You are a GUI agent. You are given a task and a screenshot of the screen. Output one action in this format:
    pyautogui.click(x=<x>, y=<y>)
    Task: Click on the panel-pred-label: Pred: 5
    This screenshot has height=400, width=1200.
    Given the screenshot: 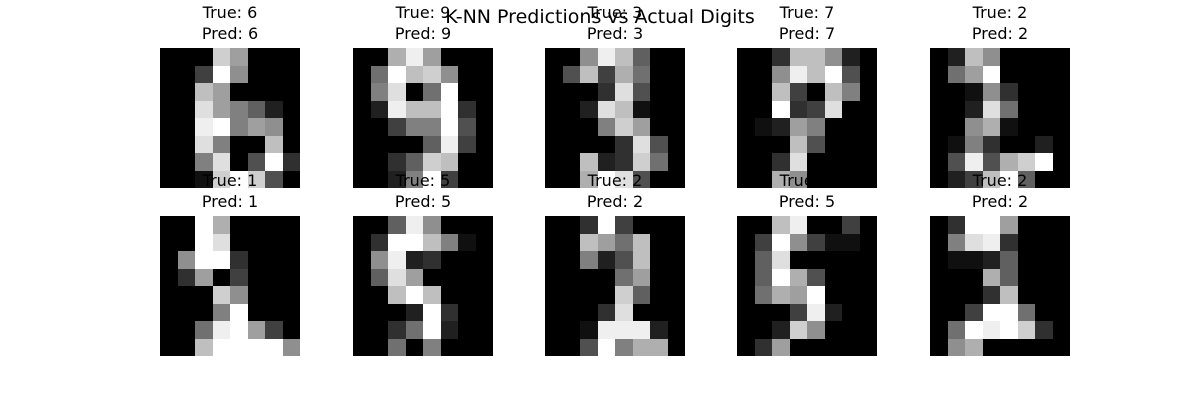 What is the action you would take?
    pyautogui.click(x=807, y=202)
    